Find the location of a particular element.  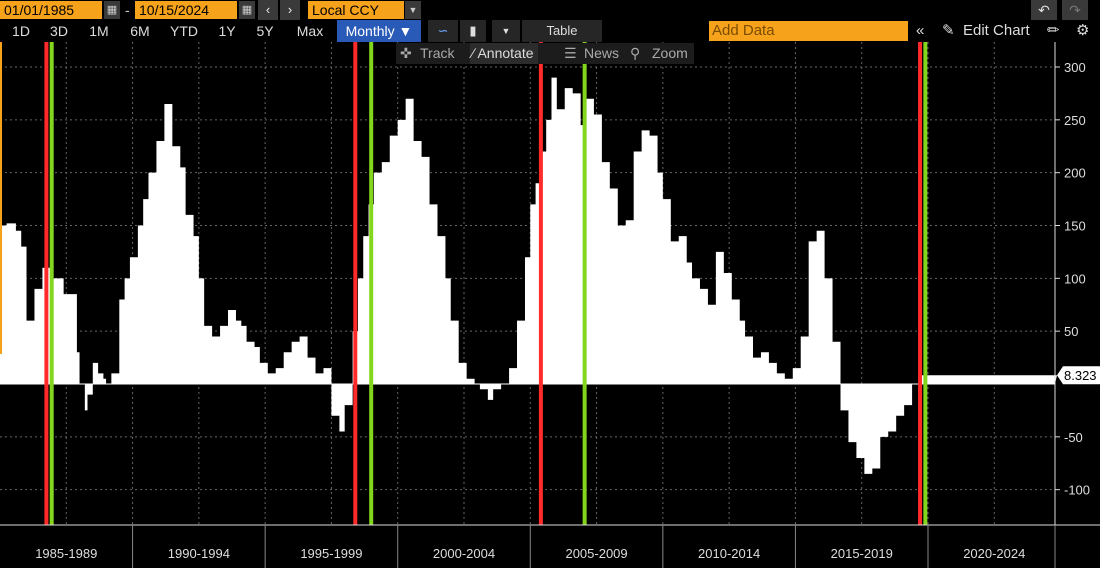

x-tick-label: 1985-1989 is located at coordinates (66, 553).